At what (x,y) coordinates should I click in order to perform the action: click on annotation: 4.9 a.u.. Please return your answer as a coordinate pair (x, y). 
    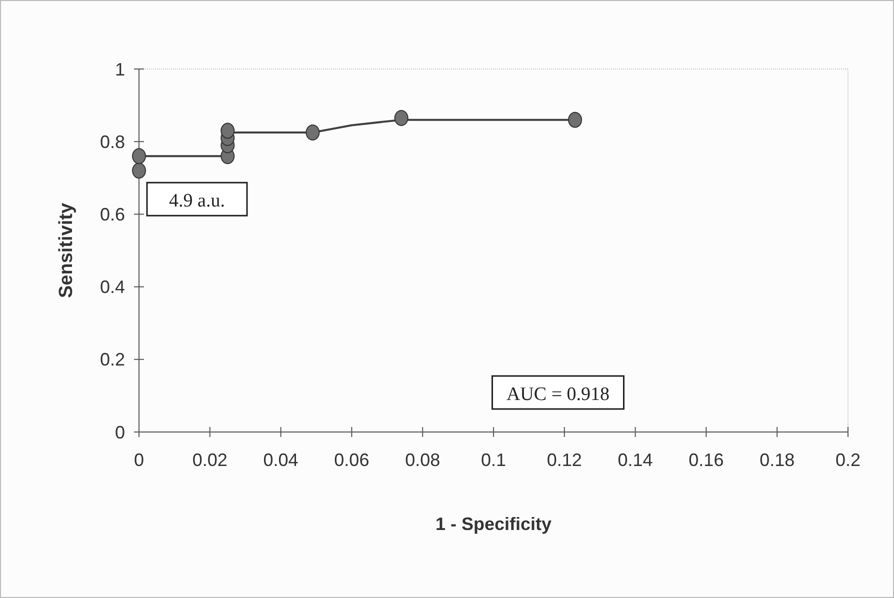
    Looking at the image, I should click on (197, 201).